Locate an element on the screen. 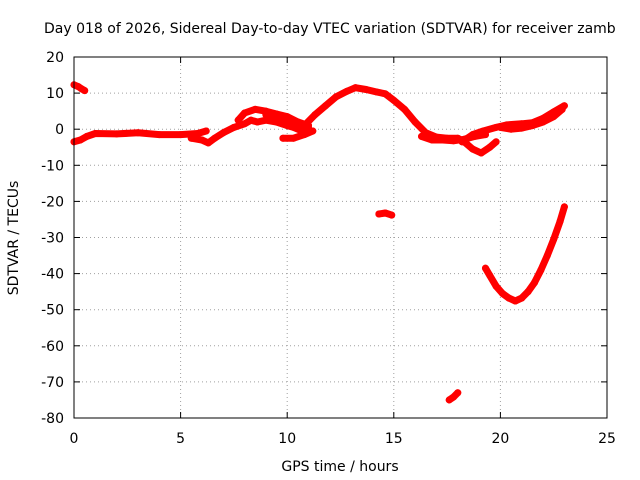 This screenshot has height=480, width=640. series-zamb-b is located at coordinates (140, 136).